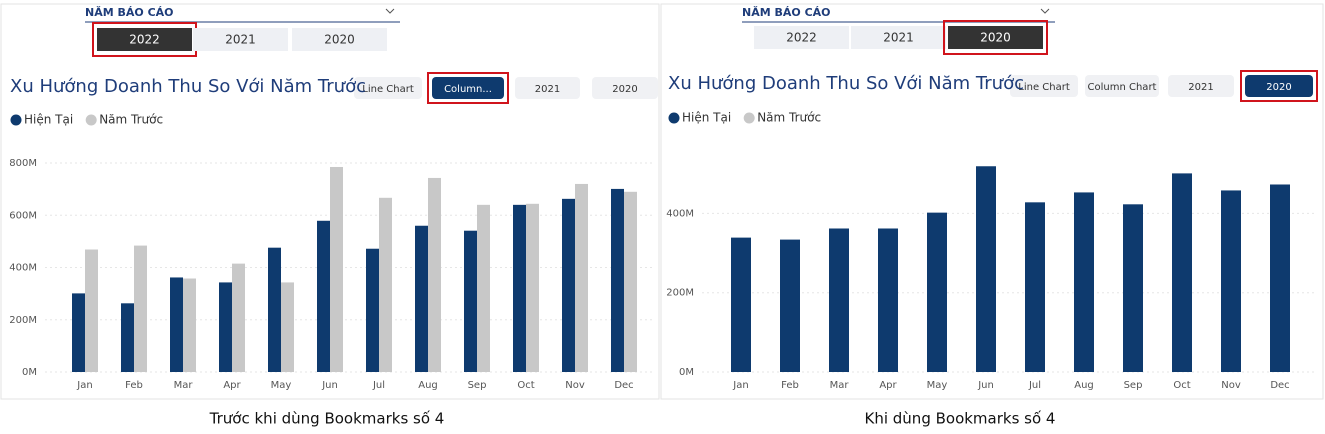 This screenshot has width=1325, height=434. What do you see at coordinates (23, 320) in the screenshot?
I see `y-tick-label: 200M` at bounding box center [23, 320].